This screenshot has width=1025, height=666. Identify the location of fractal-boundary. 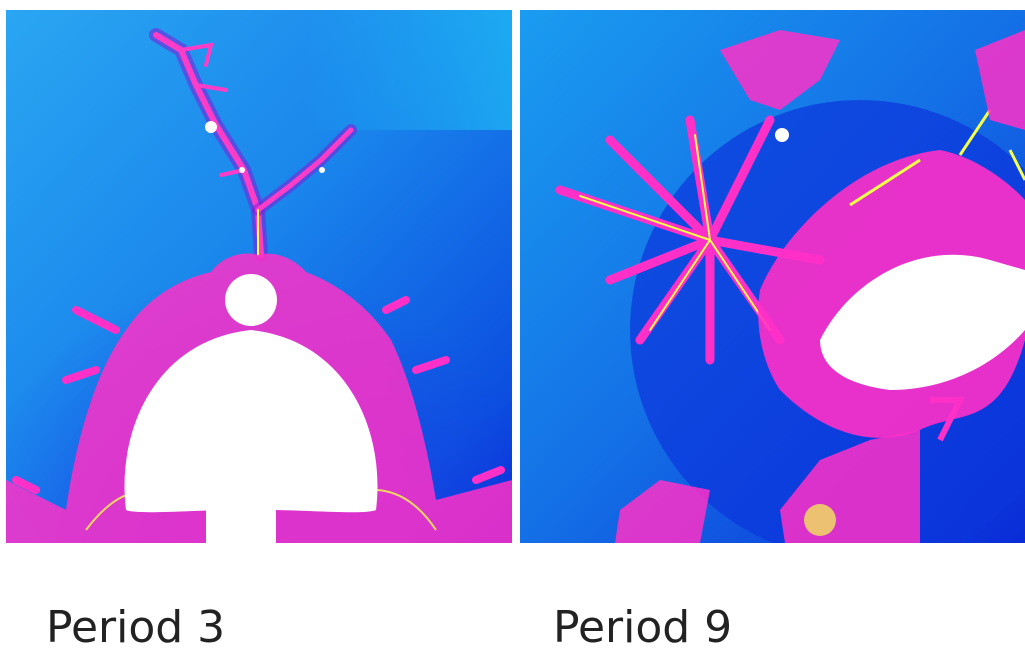
(891, 273).